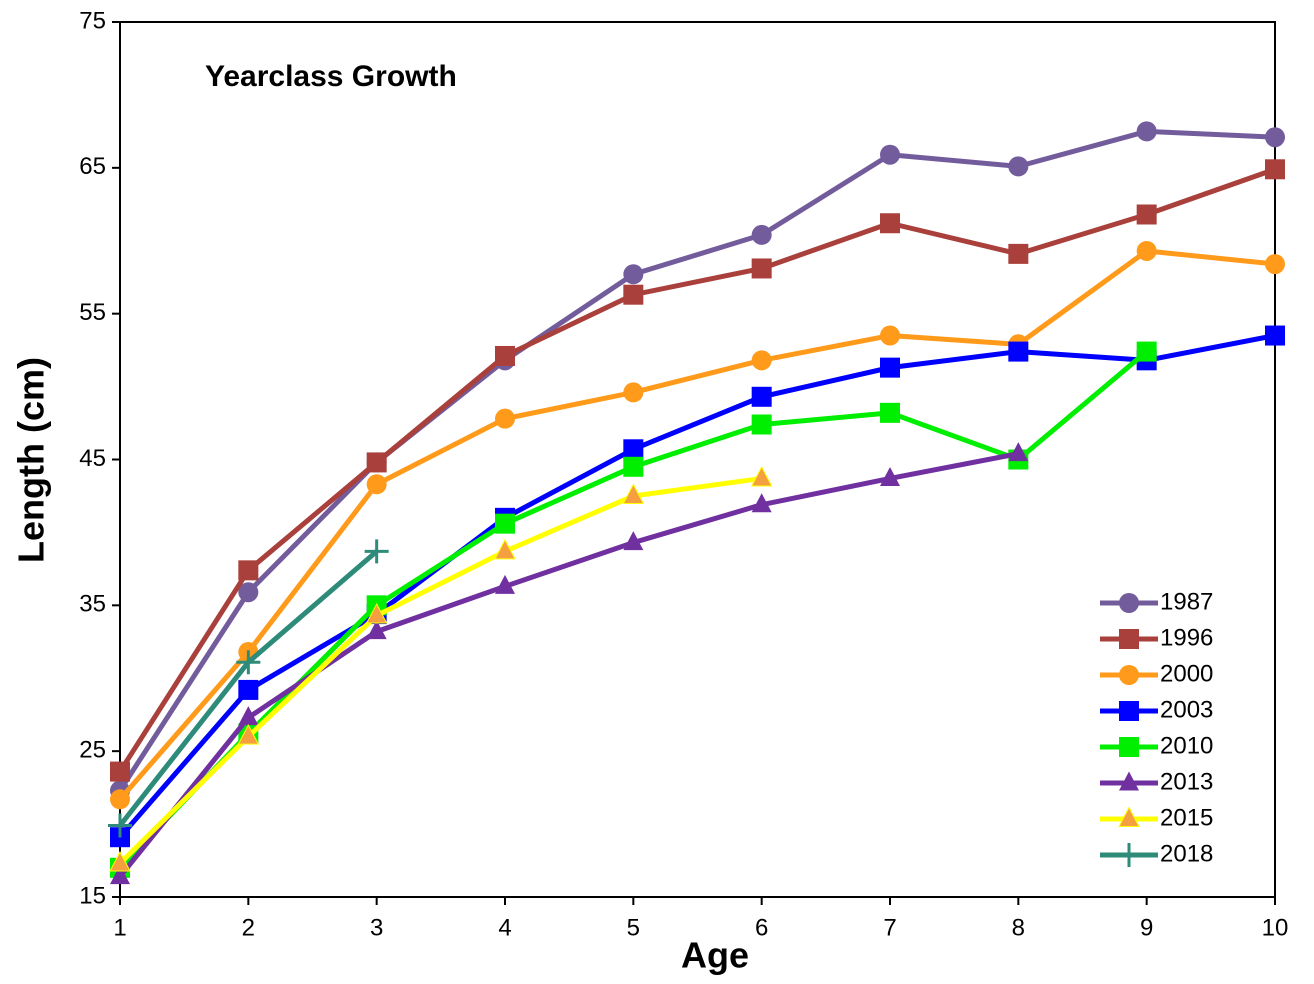 The image size is (1314, 984). I want to click on legend-label: 1987, so click(1186, 601).